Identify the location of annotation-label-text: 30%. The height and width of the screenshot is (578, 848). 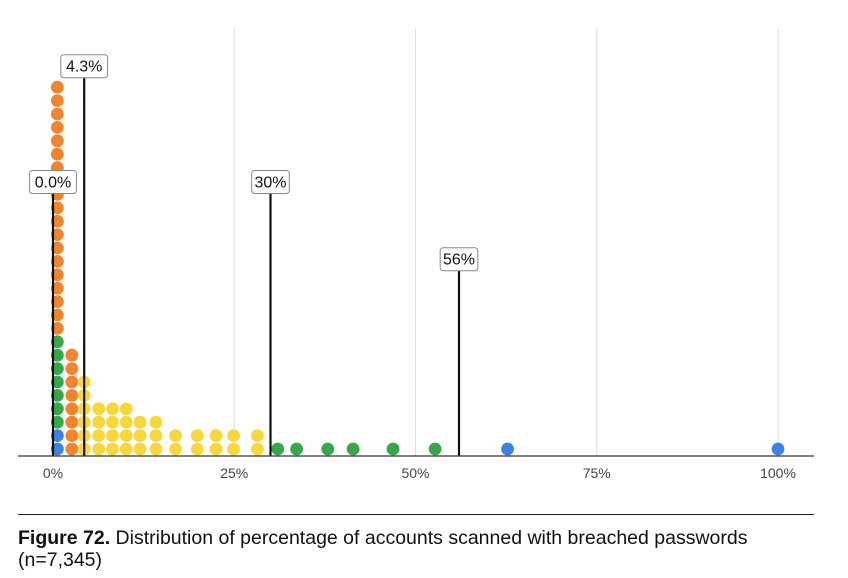
(270, 183).